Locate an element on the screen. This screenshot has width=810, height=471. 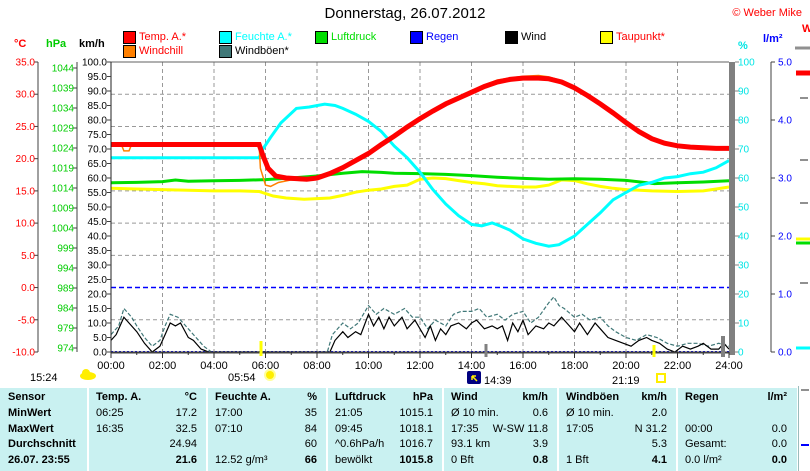
table-cell-value: 1015.1 is located at coordinates (416, 412).